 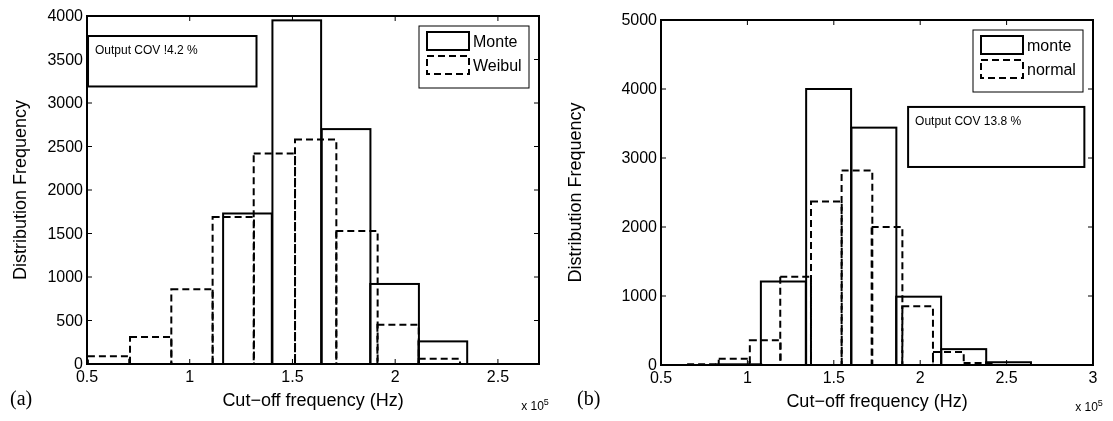 What do you see at coordinates (495, 41) in the screenshot?
I see `legend-label: Monte` at bounding box center [495, 41].